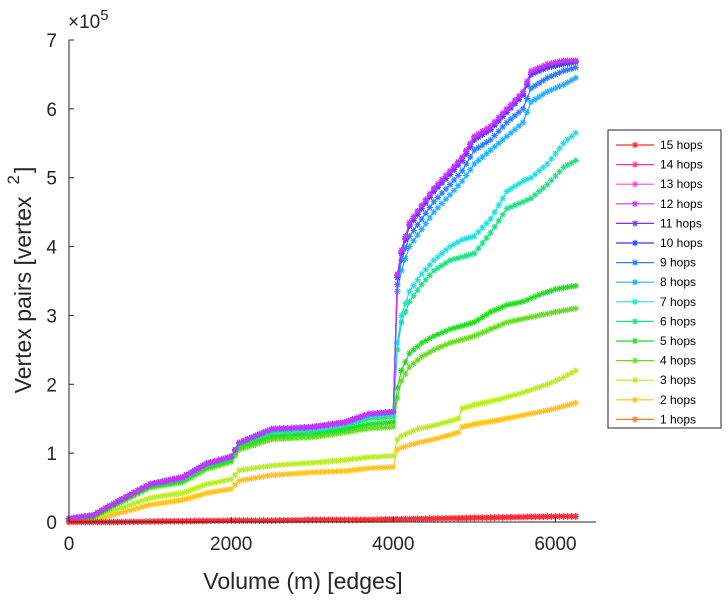 The width and height of the screenshot is (728, 600). I want to click on legend-label: 13 hops, so click(681, 184).